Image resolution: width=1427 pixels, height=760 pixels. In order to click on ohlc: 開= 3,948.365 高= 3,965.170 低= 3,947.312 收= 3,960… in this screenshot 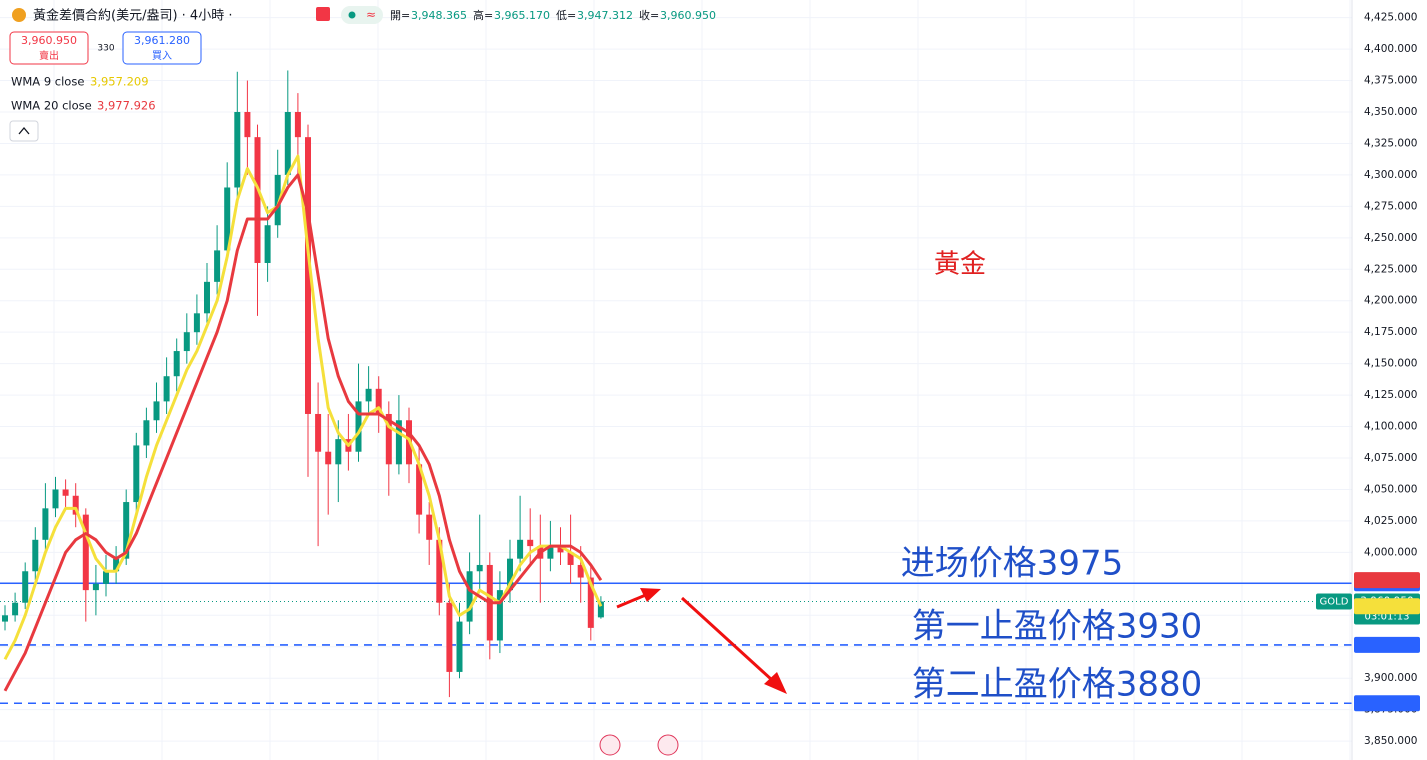, I will do `click(553, 15)`.